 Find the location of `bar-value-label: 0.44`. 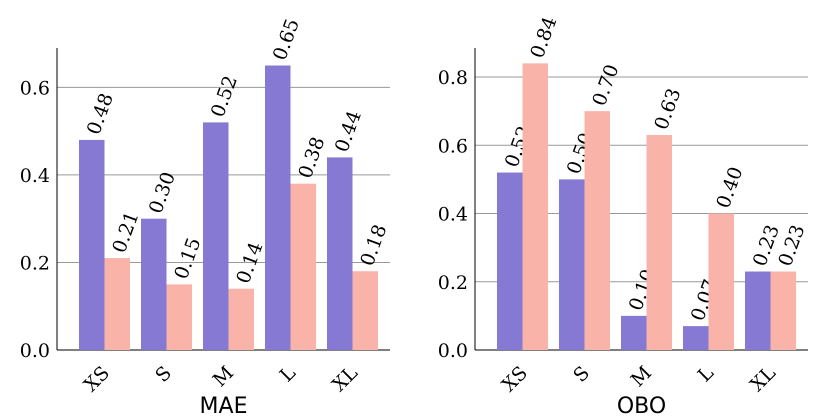

bar-value-label: 0.44 is located at coordinates (348, 131).